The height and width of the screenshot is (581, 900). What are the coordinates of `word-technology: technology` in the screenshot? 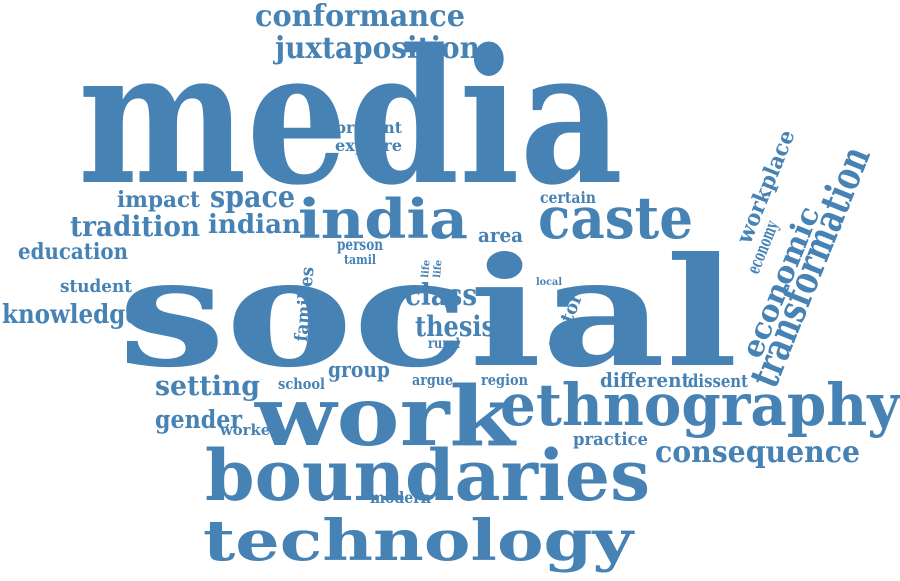 It's located at (419, 541).